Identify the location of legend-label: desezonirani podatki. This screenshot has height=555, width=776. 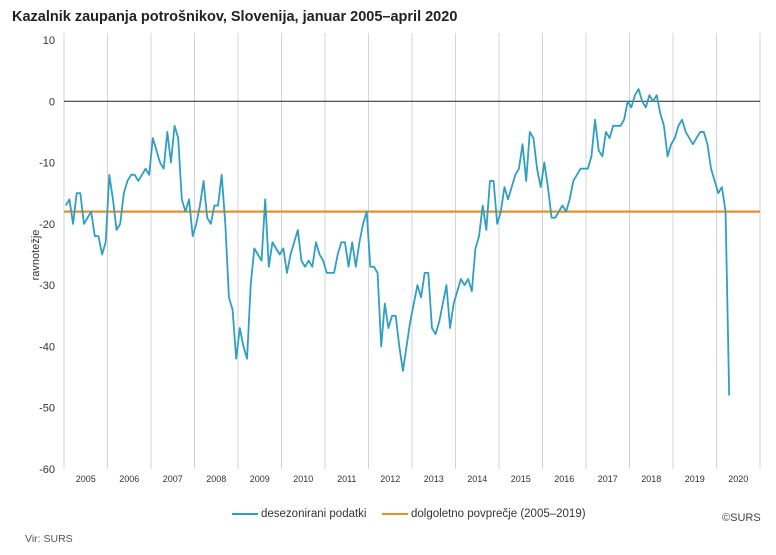
(314, 514).